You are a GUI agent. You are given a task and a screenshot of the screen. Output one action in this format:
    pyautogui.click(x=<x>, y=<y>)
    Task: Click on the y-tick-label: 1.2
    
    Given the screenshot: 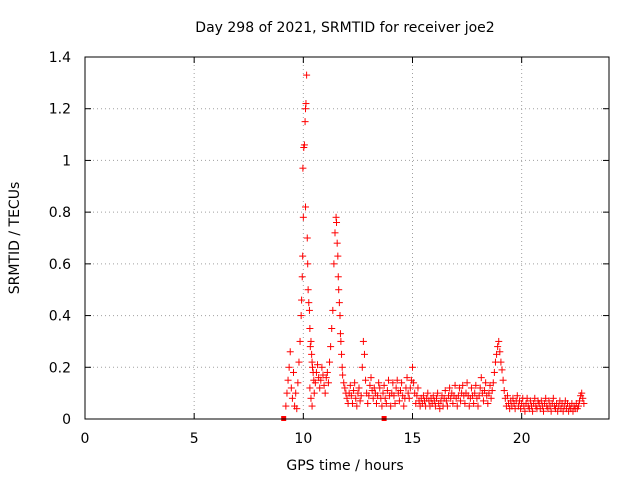 What is the action you would take?
    pyautogui.click(x=60, y=110)
    